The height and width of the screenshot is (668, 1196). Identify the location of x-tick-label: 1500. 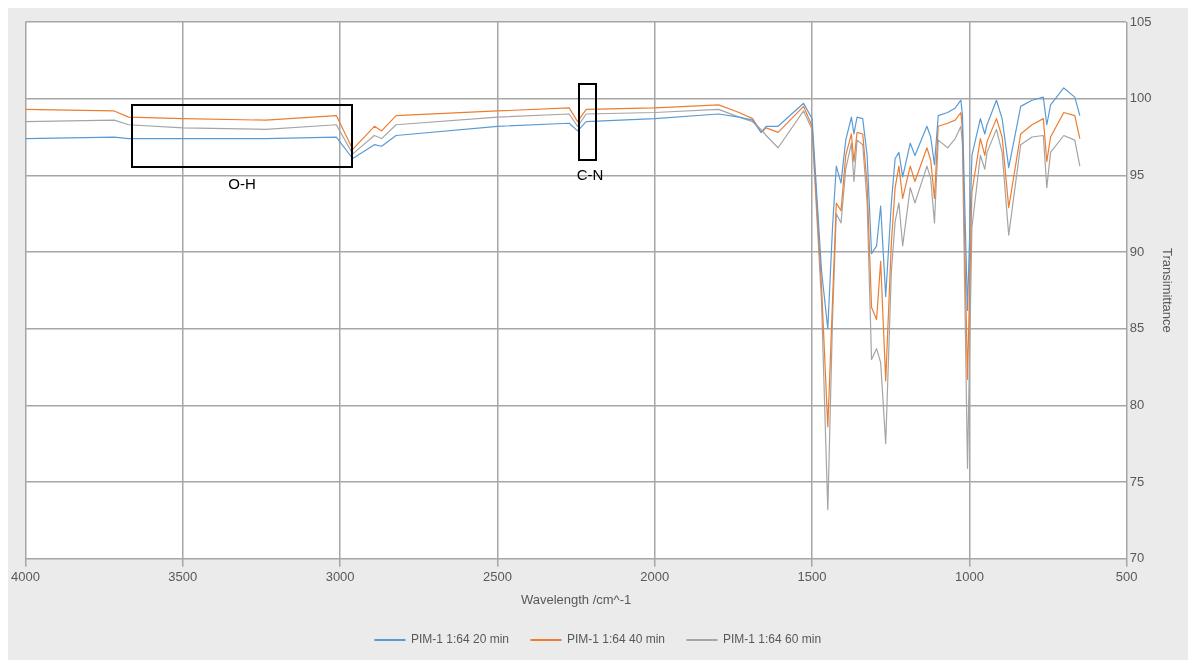
(812, 577).